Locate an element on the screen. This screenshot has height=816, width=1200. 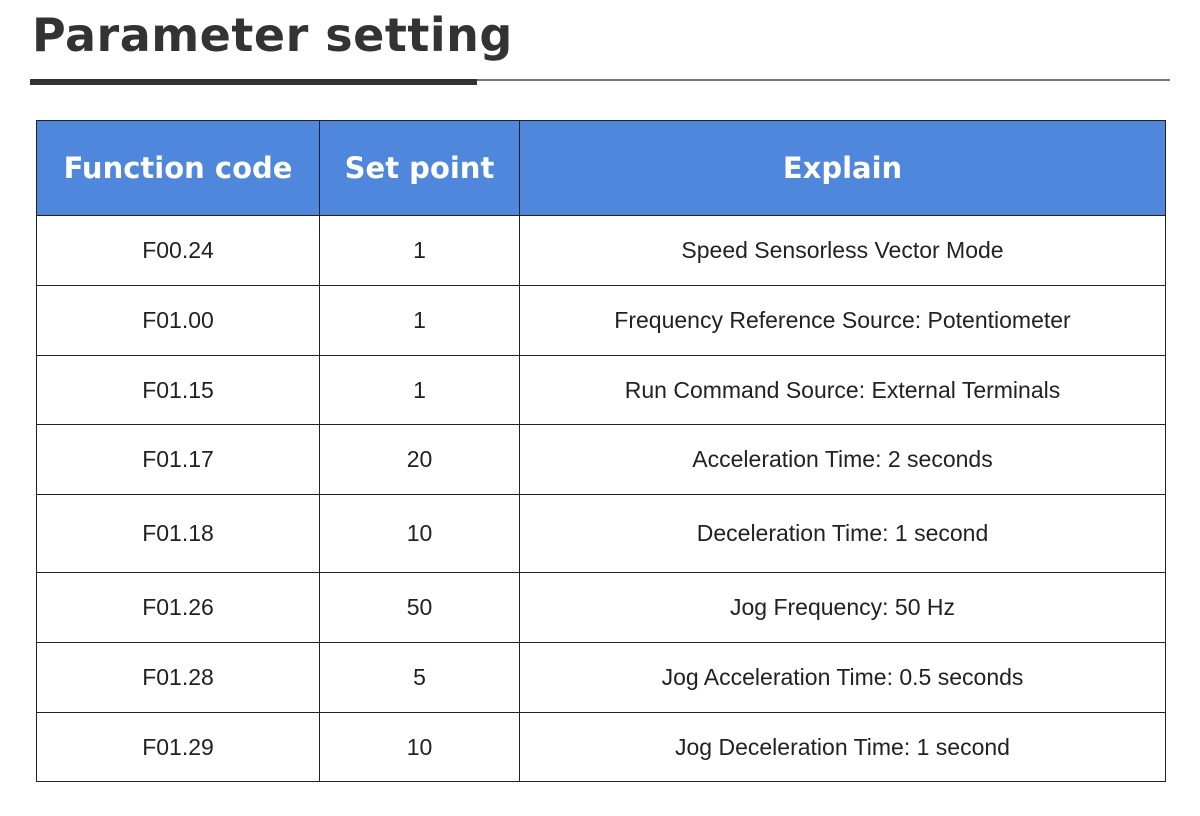
column-header: Explain is located at coordinates (842, 168).